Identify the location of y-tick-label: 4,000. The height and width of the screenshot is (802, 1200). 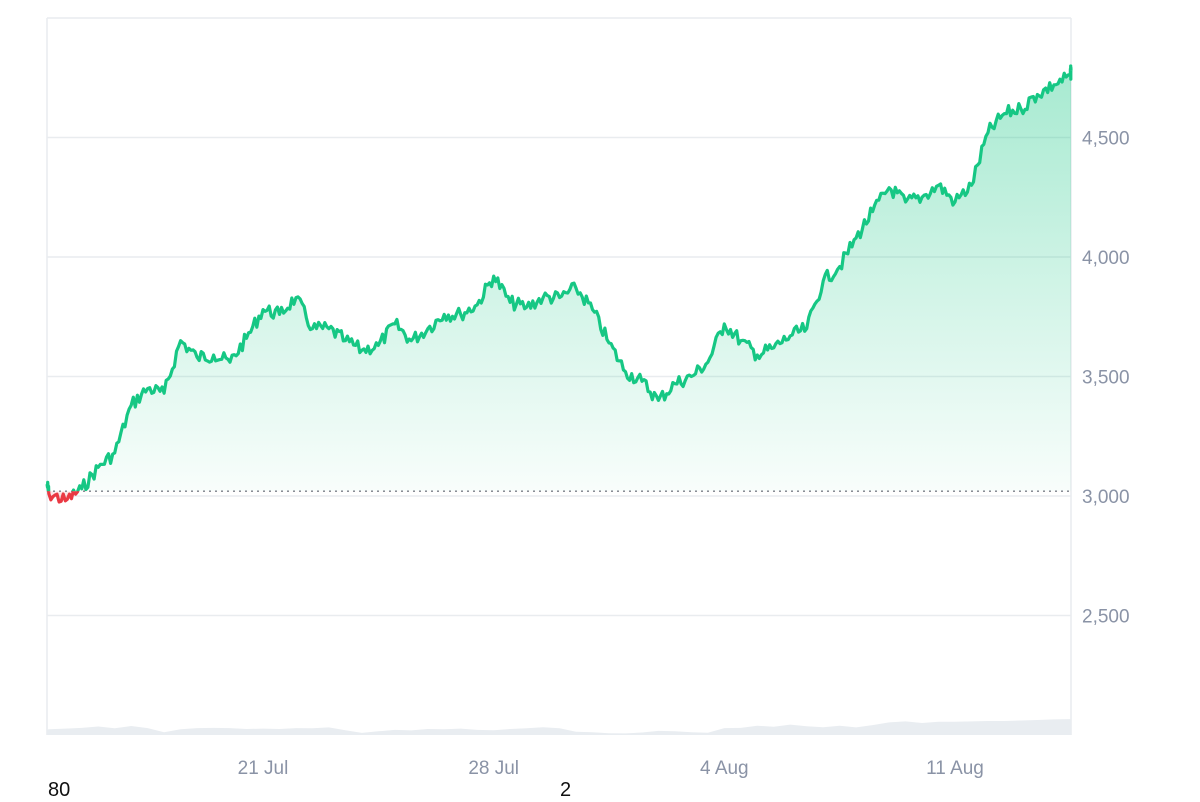
(1106, 258).